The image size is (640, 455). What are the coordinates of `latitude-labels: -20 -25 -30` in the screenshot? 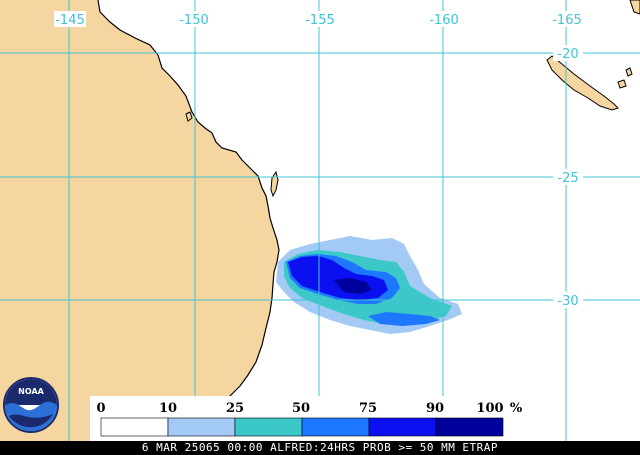 It's located at (568, 177).